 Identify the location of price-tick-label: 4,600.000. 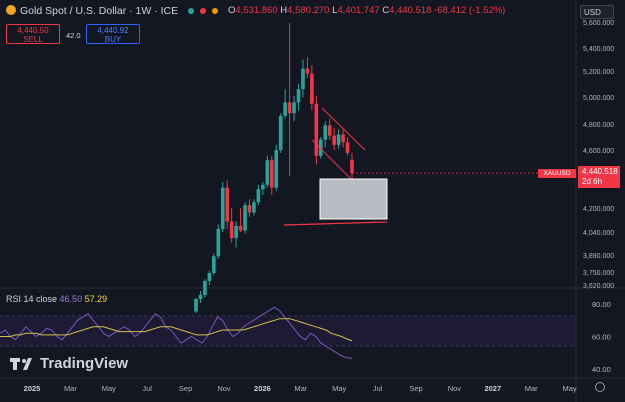
(598, 151).